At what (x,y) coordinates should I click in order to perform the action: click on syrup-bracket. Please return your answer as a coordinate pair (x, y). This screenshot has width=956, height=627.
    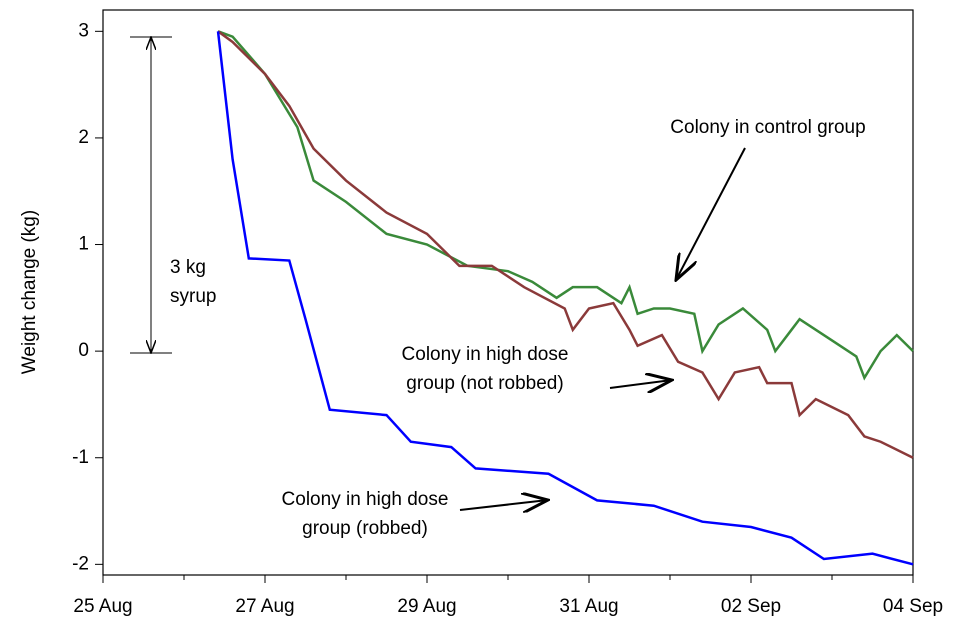
    Looking at the image, I should click on (151, 195).